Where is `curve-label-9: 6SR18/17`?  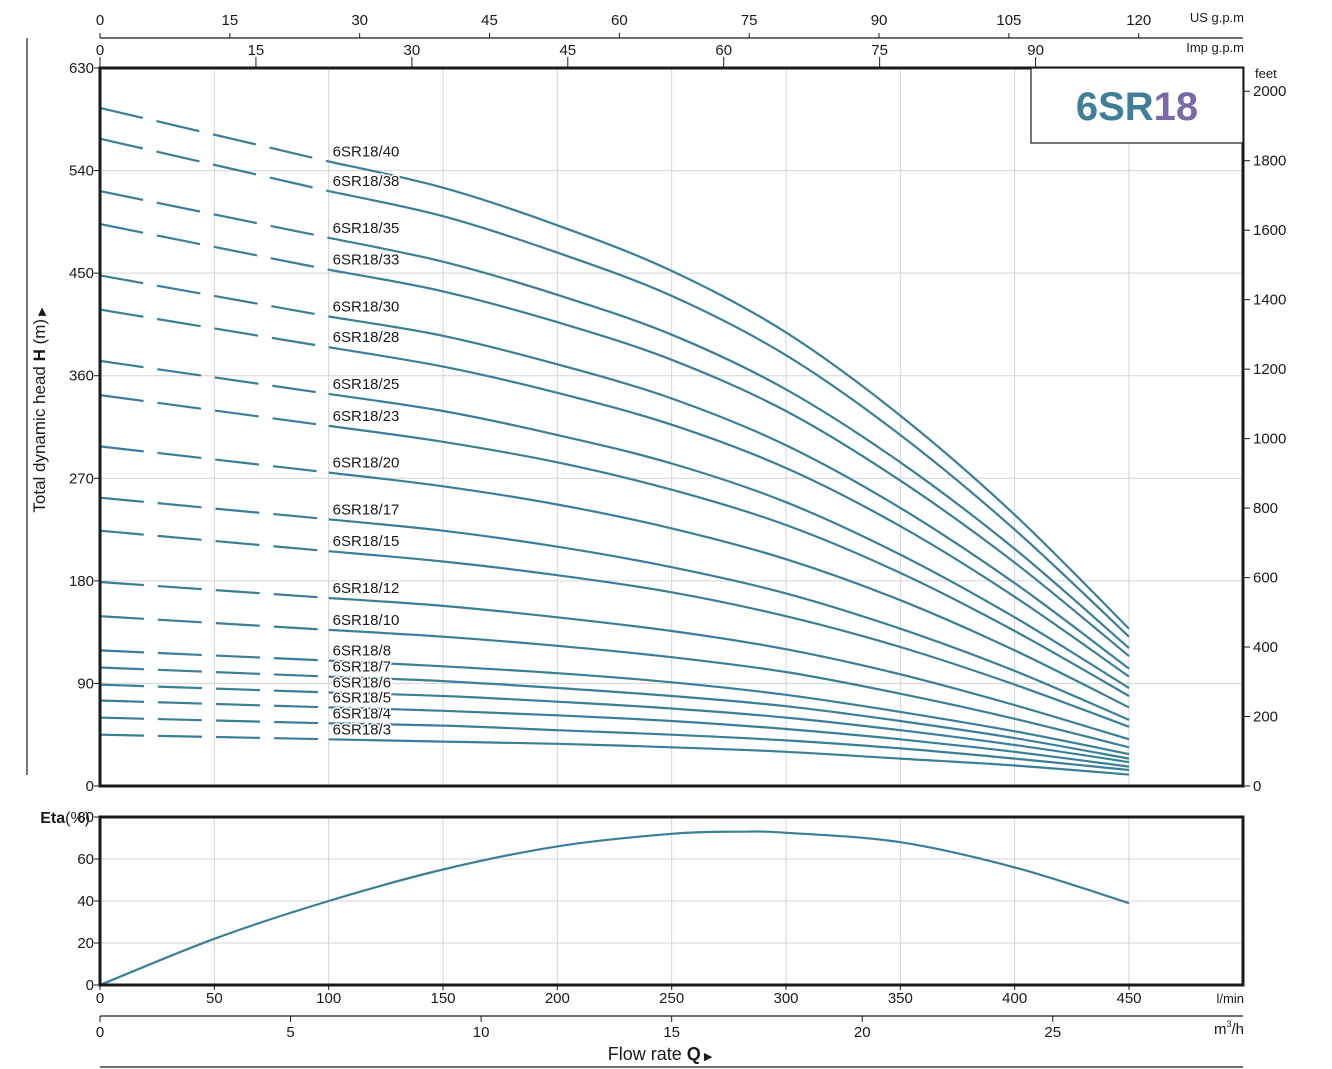
curve-label-9: 6SR18/17 is located at coordinates (366, 509).